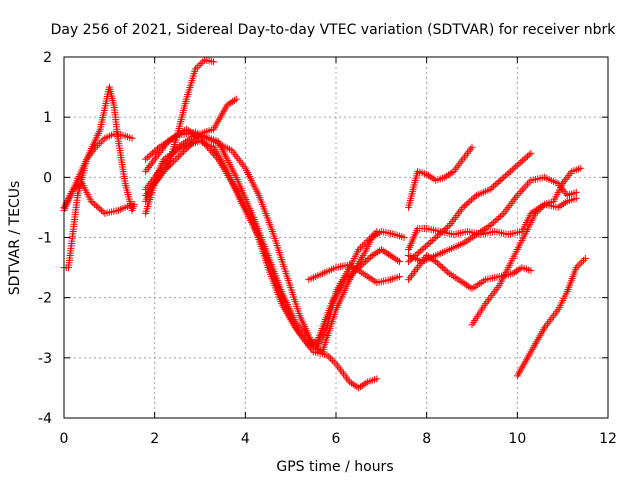  What do you see at coordinates (426, 439) in the screenshot?
I see `x-tick-label: 8` at bounding box center [426, 439].